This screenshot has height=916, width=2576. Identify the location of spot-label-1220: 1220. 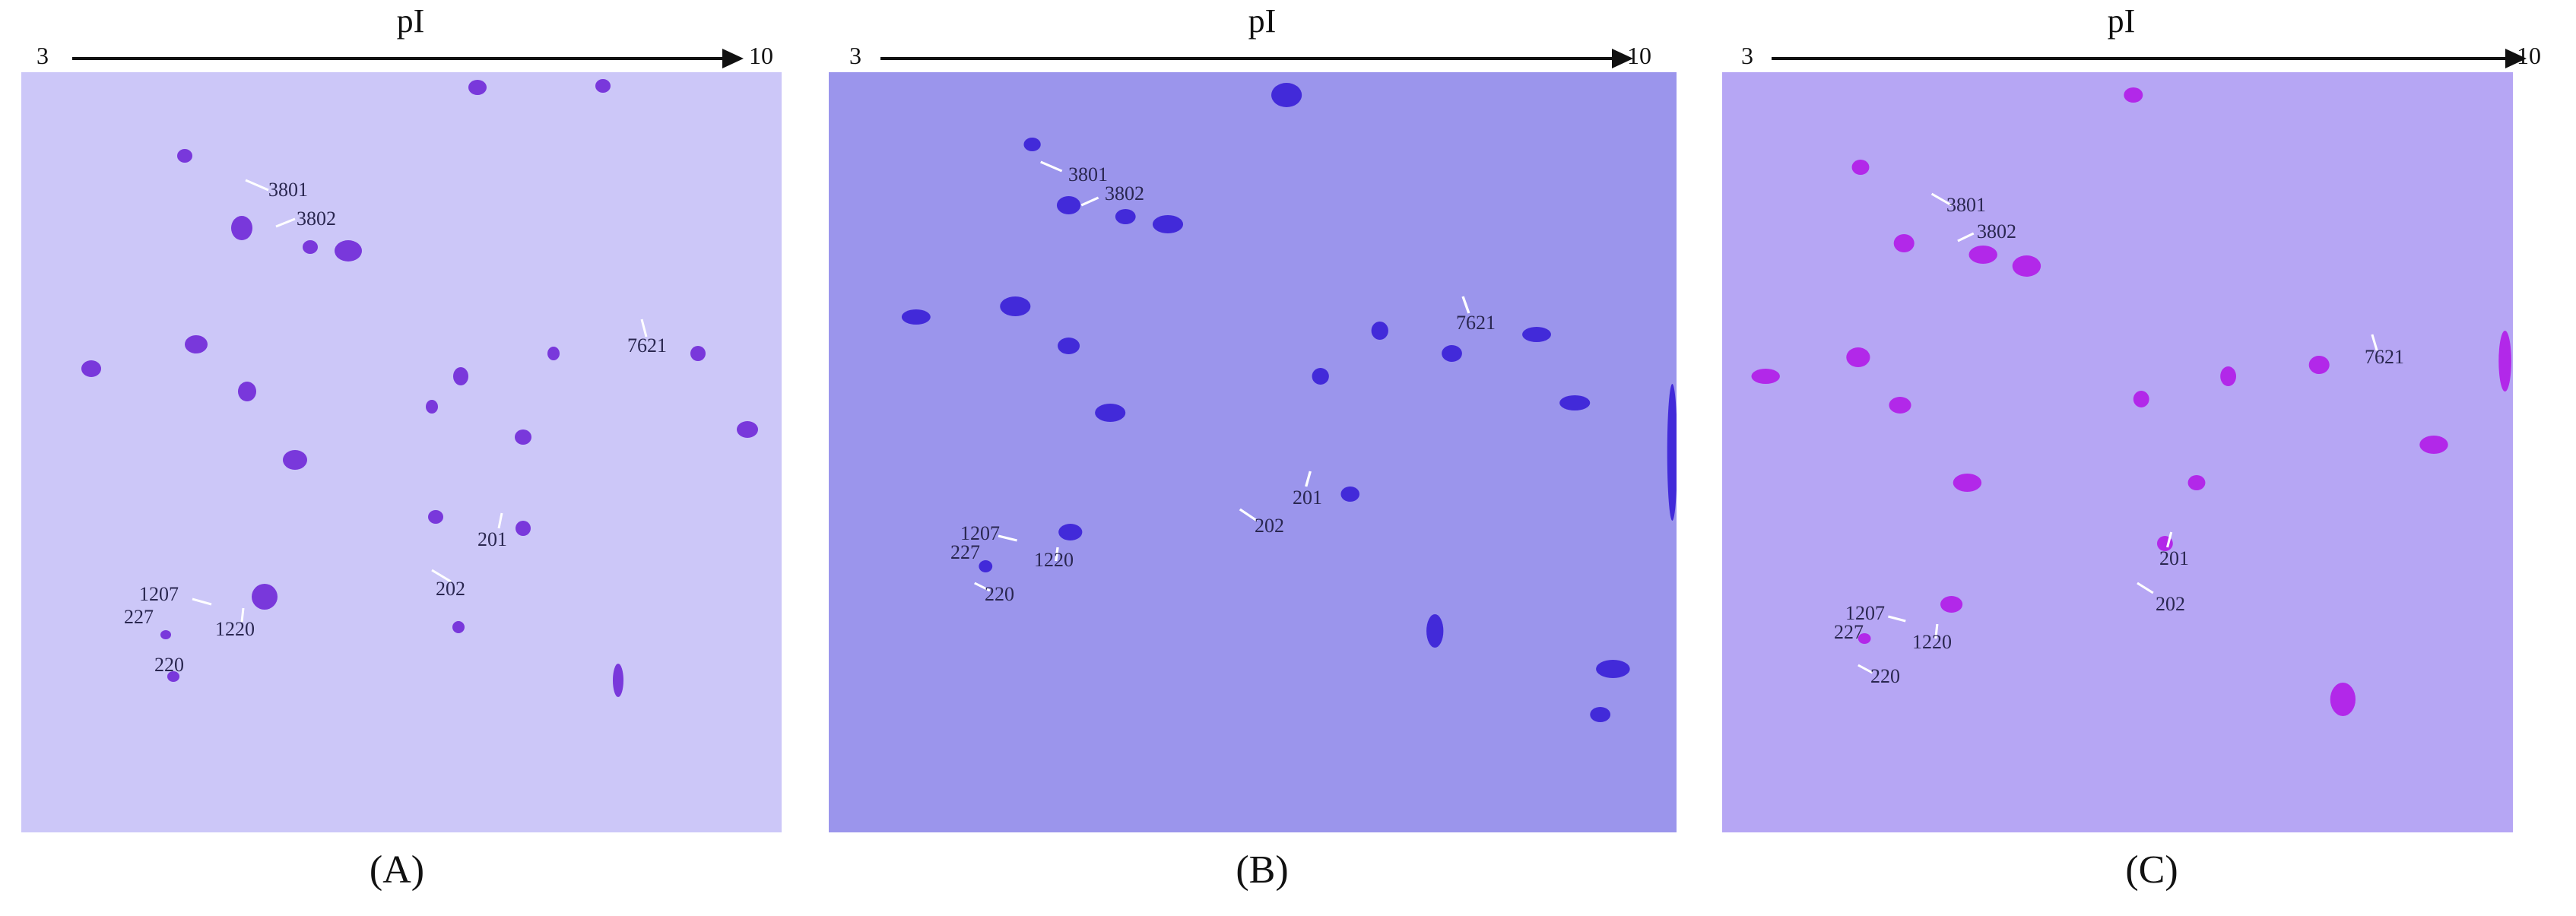
(235, 629).